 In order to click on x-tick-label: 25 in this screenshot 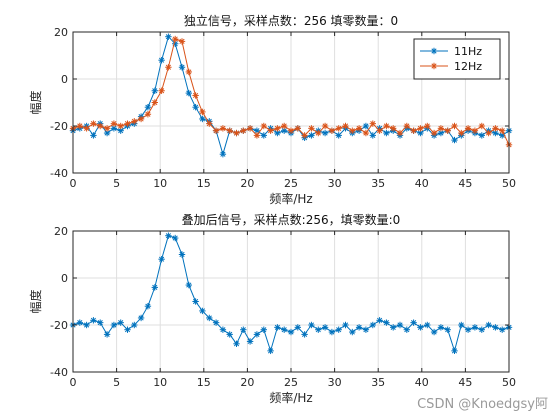, I will do `click(291, 382)`.